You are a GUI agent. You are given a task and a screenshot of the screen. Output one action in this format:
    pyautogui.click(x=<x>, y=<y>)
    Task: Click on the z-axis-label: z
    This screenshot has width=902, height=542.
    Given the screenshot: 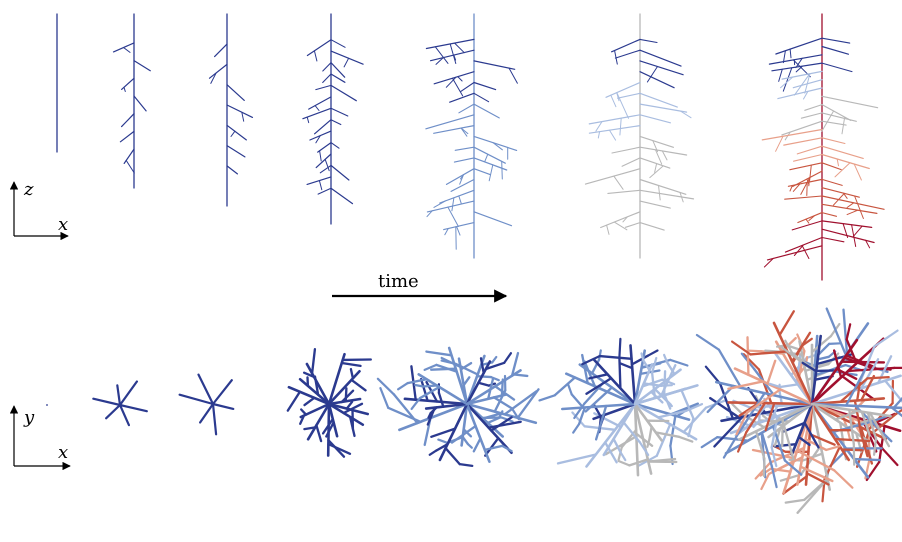 What is the action you would take?
    pyautogui.click(x=28, y=189)
    